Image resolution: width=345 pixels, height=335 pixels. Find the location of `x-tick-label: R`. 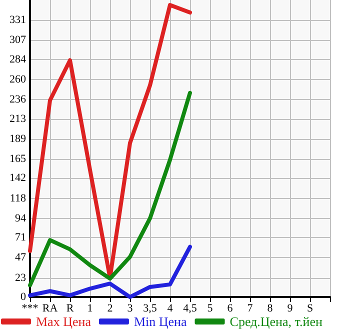

x-tick-label: R is located at coordinates (70, 308).